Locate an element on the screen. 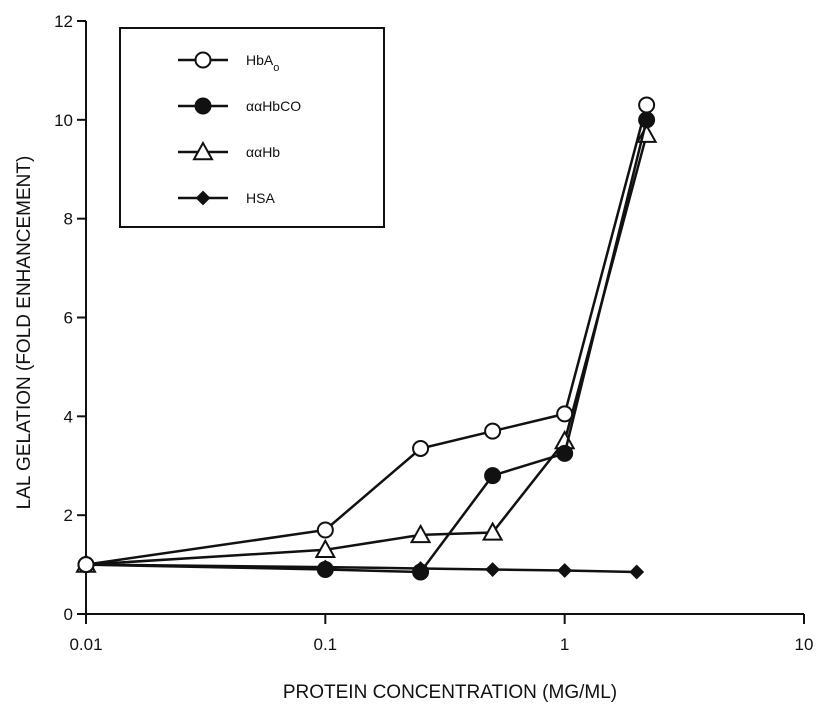 The height and width of the screenshot is (709, 820). x-tick-label: 0.01 is located at coordinates (85, 644).